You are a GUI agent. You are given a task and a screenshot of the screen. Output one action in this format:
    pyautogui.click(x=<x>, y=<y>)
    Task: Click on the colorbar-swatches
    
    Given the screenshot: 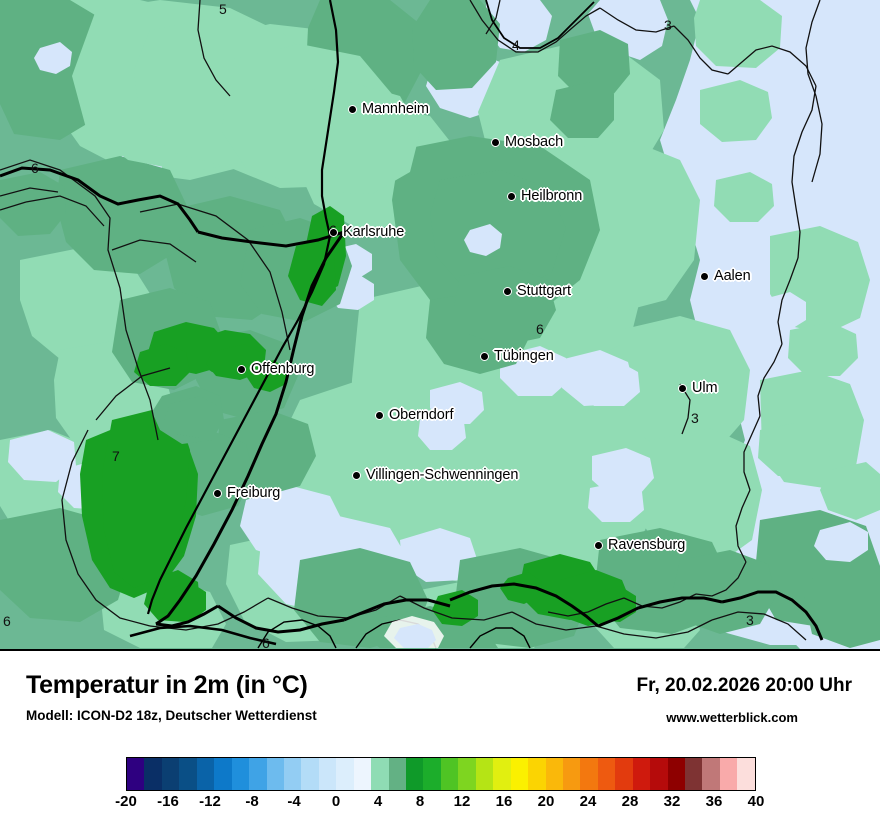 What is the action you would take?
    pyautogui.click(x=441, y=774)
    